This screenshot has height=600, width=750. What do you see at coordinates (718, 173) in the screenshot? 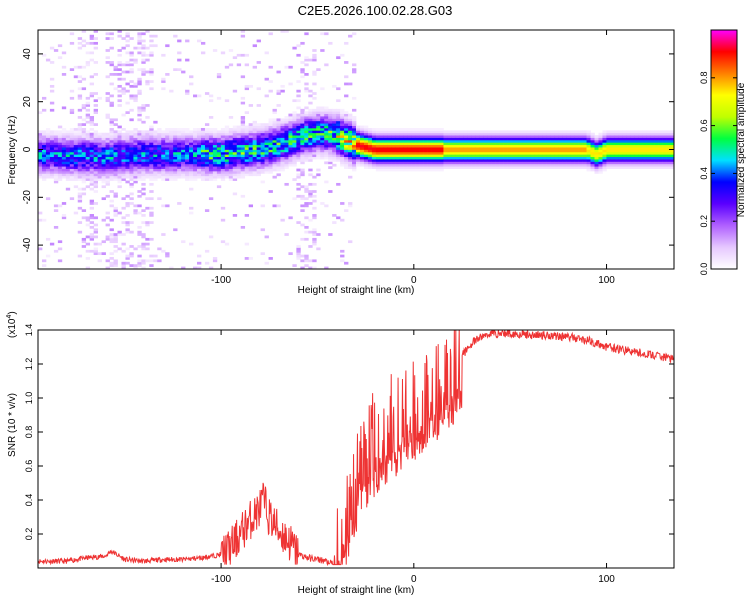
I see `colorbar-ticks: 0.00.20.40.60.8` at bounding box center [718, 173].